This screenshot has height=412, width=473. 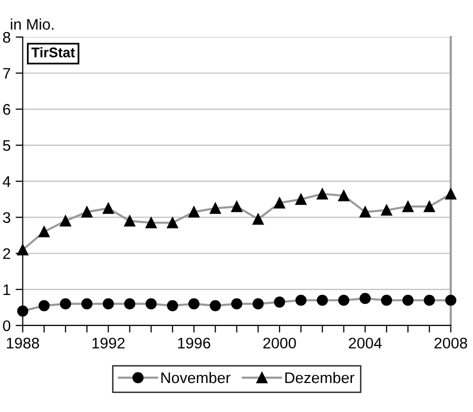 What do you see at coordinates (7, 289) in the screenshot?
I see `y-tick-label: 1` at bounding box center [7, 289].